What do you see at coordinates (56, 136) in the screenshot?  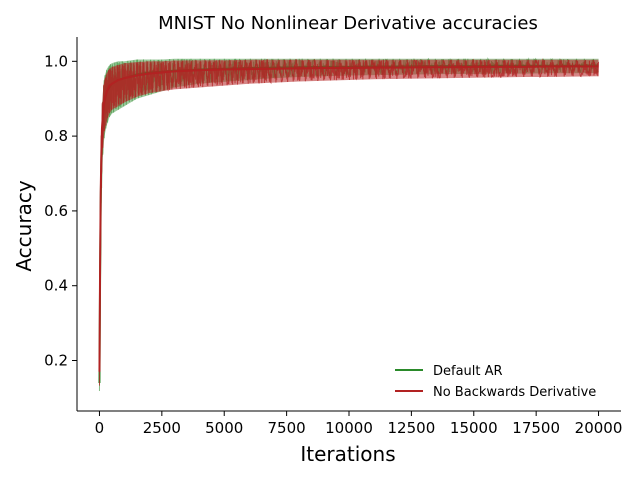 I see `y-tick-label: 0.8` at bounding box center [56, 136].